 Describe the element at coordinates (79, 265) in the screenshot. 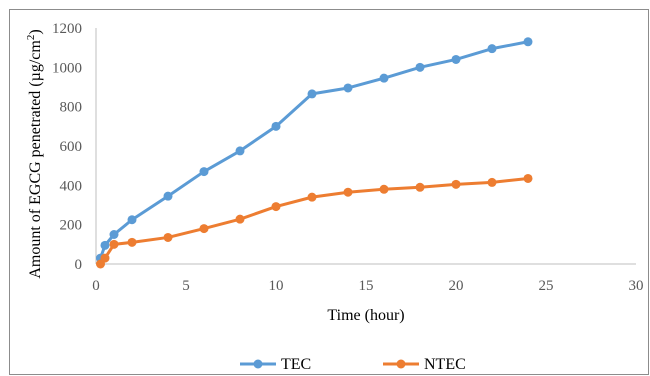

I see `y-tick-label: 0` at that location.